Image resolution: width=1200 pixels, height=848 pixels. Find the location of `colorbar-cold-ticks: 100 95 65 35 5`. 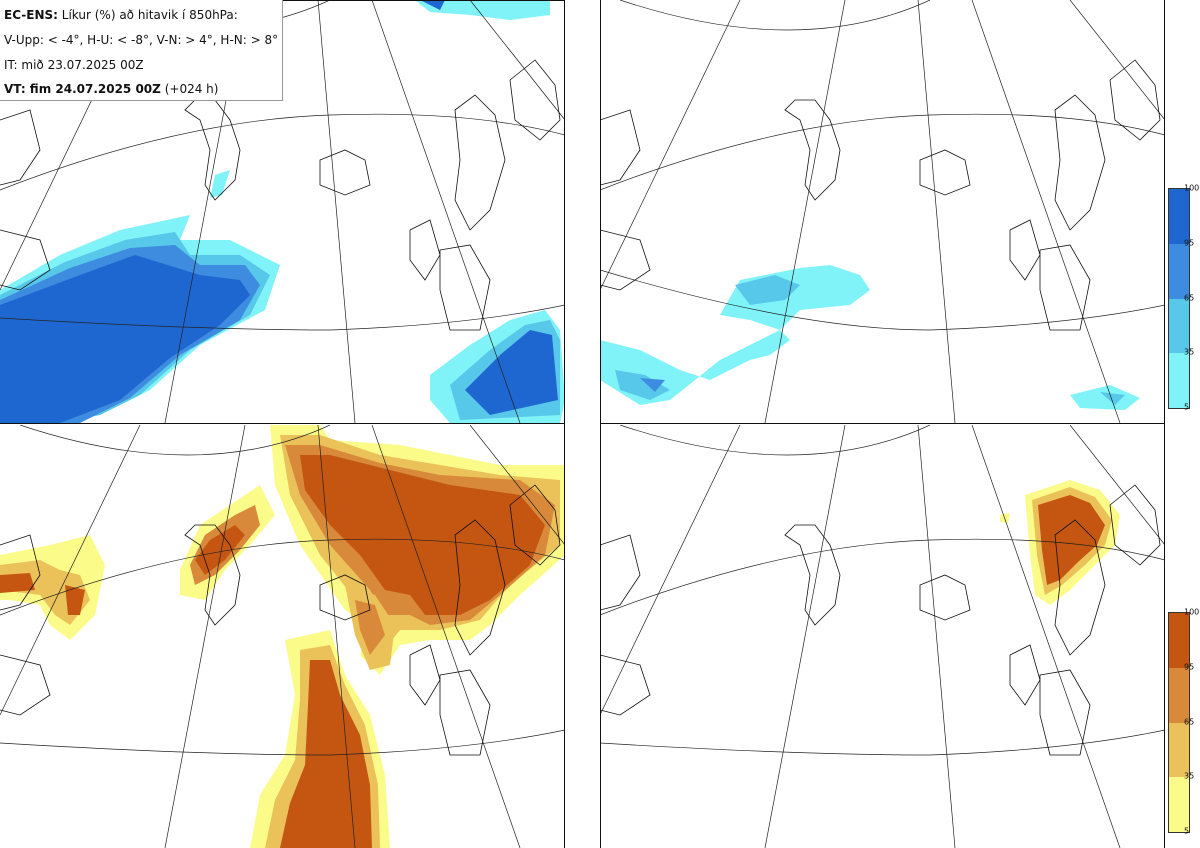

colorbar-cold-ticks: 100 95 65 35 5 is located at coordinates (1192, 298).